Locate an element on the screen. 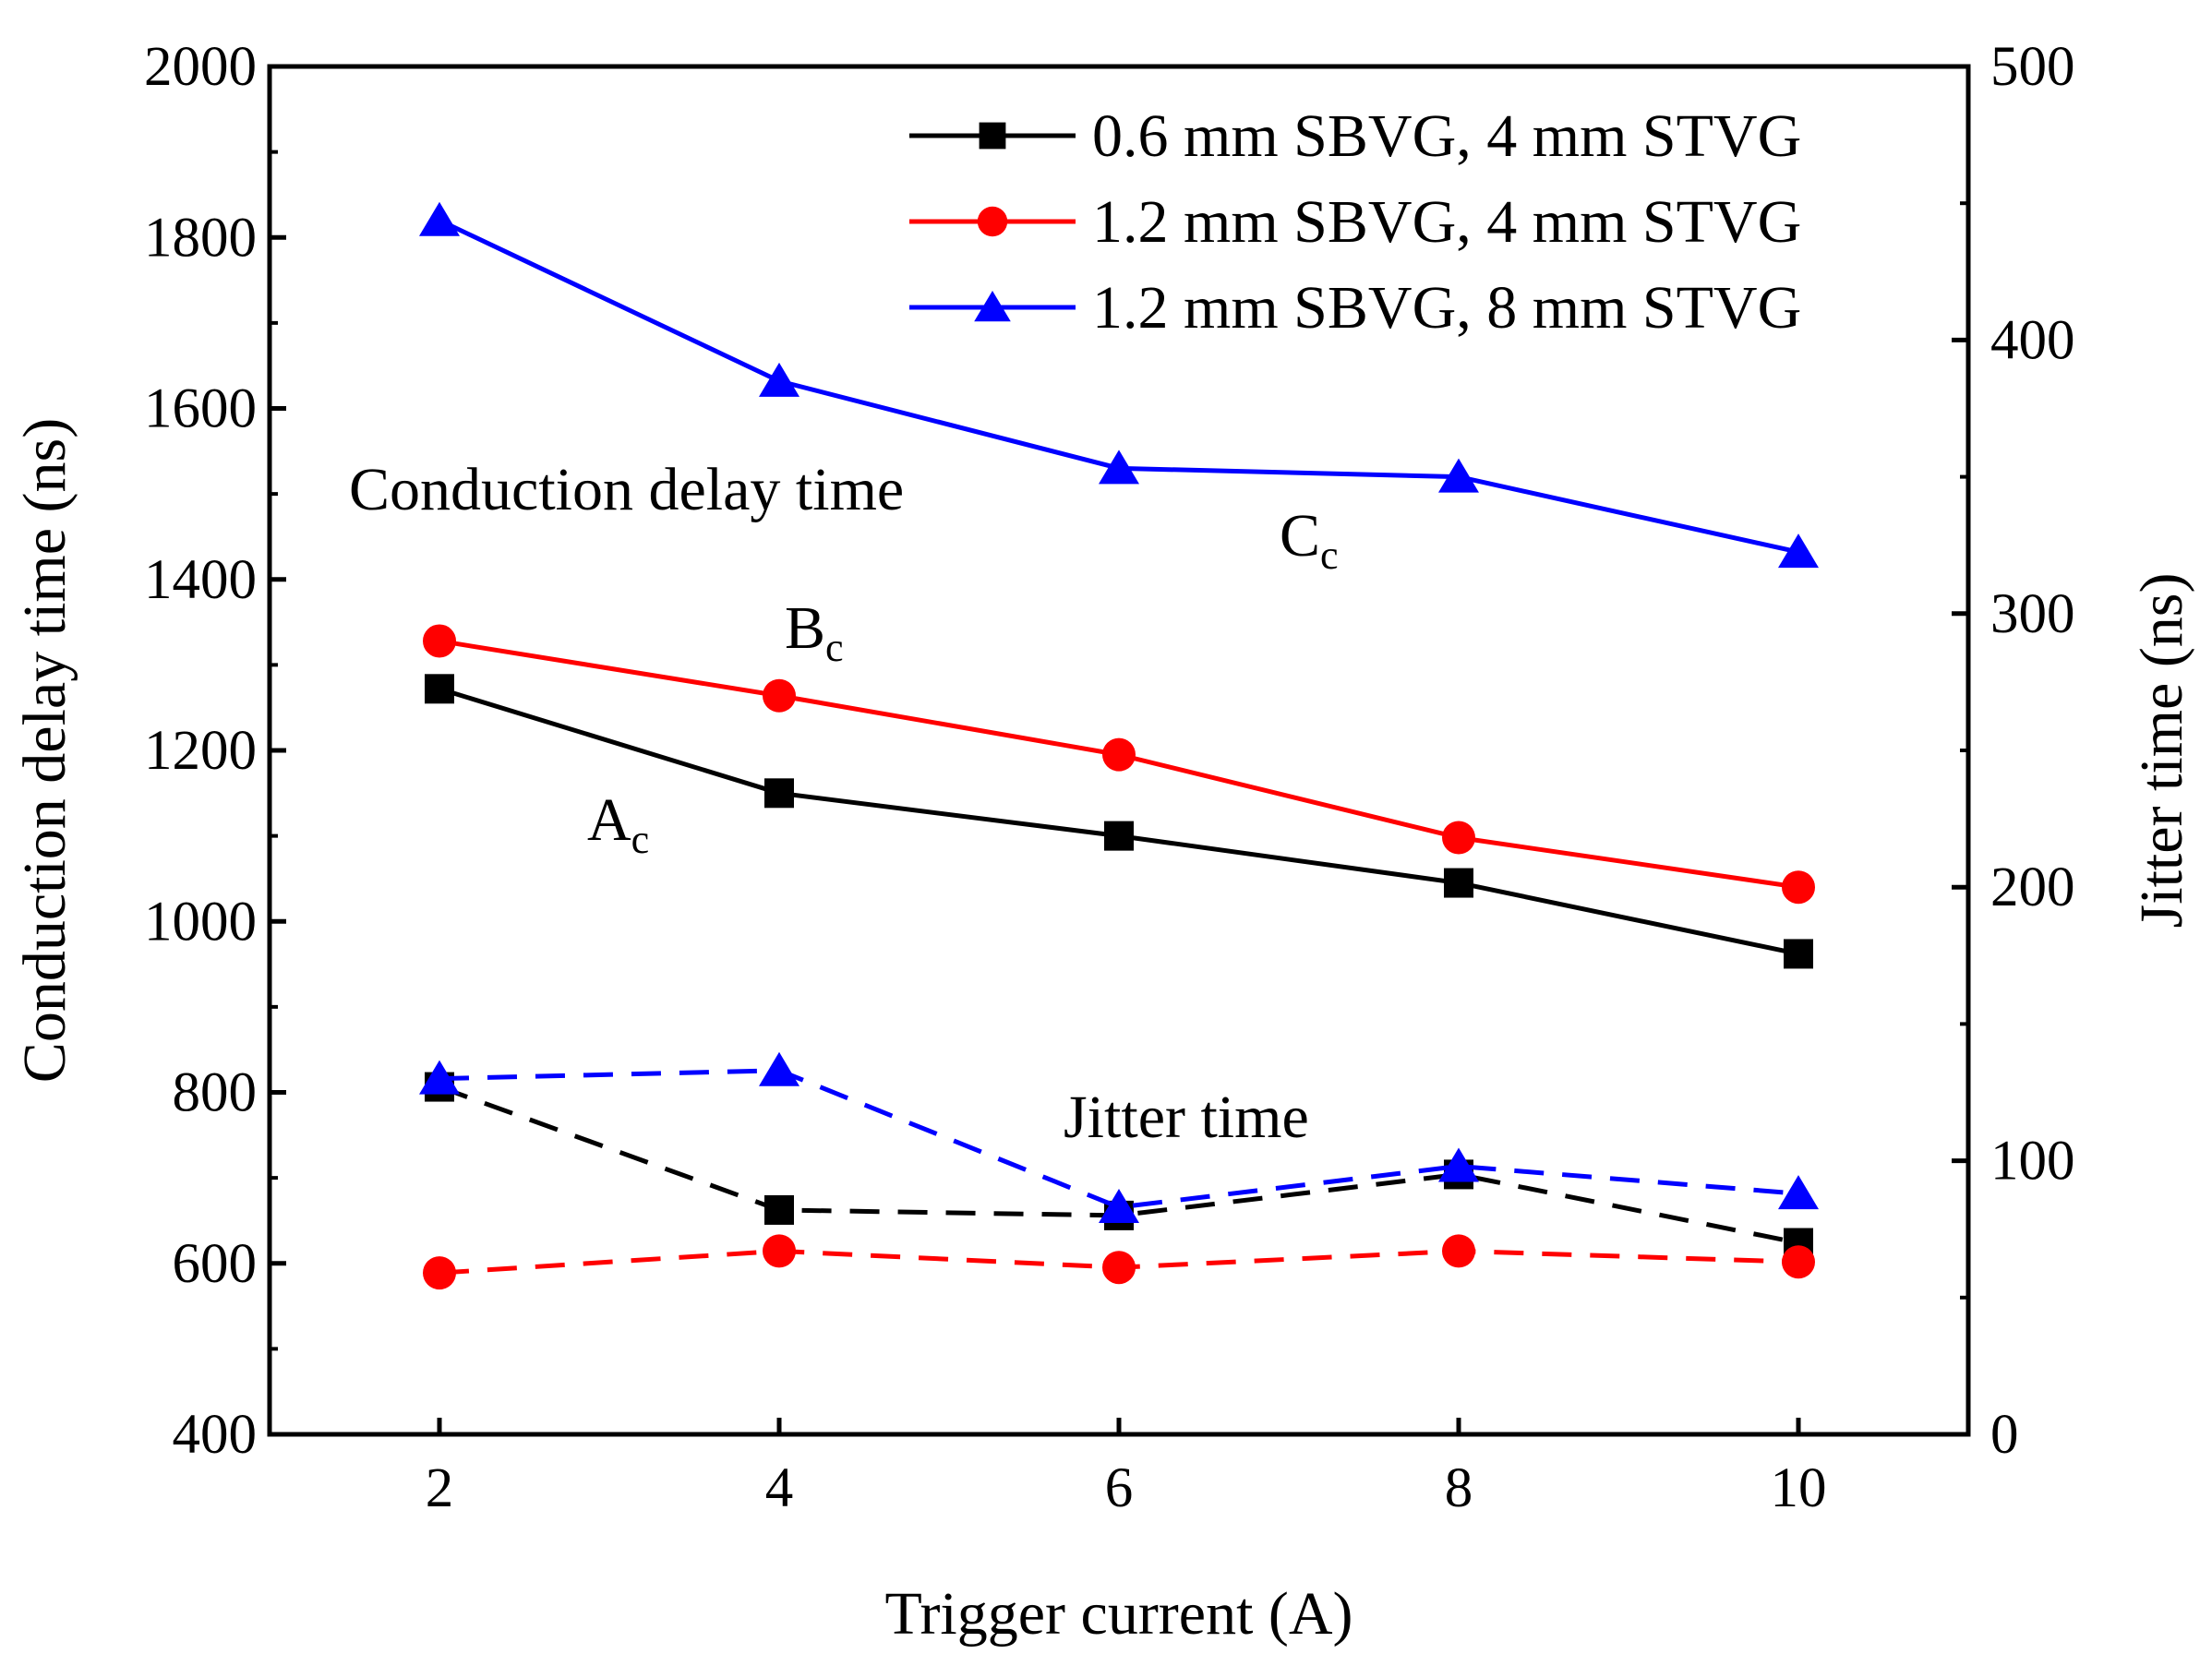 The height and width of the screenshot is (1678, 2212). curve-label-b-sub: c is located at coordinates (834, 647).